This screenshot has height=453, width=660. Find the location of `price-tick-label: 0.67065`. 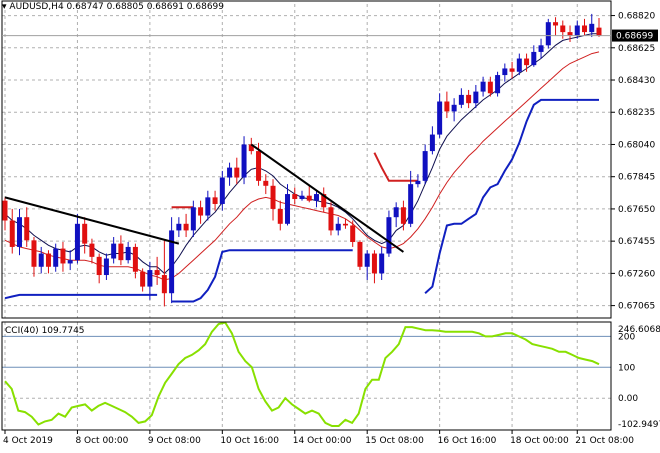

price-tick-label: 0.67065 is located at coordinates (636, 307).